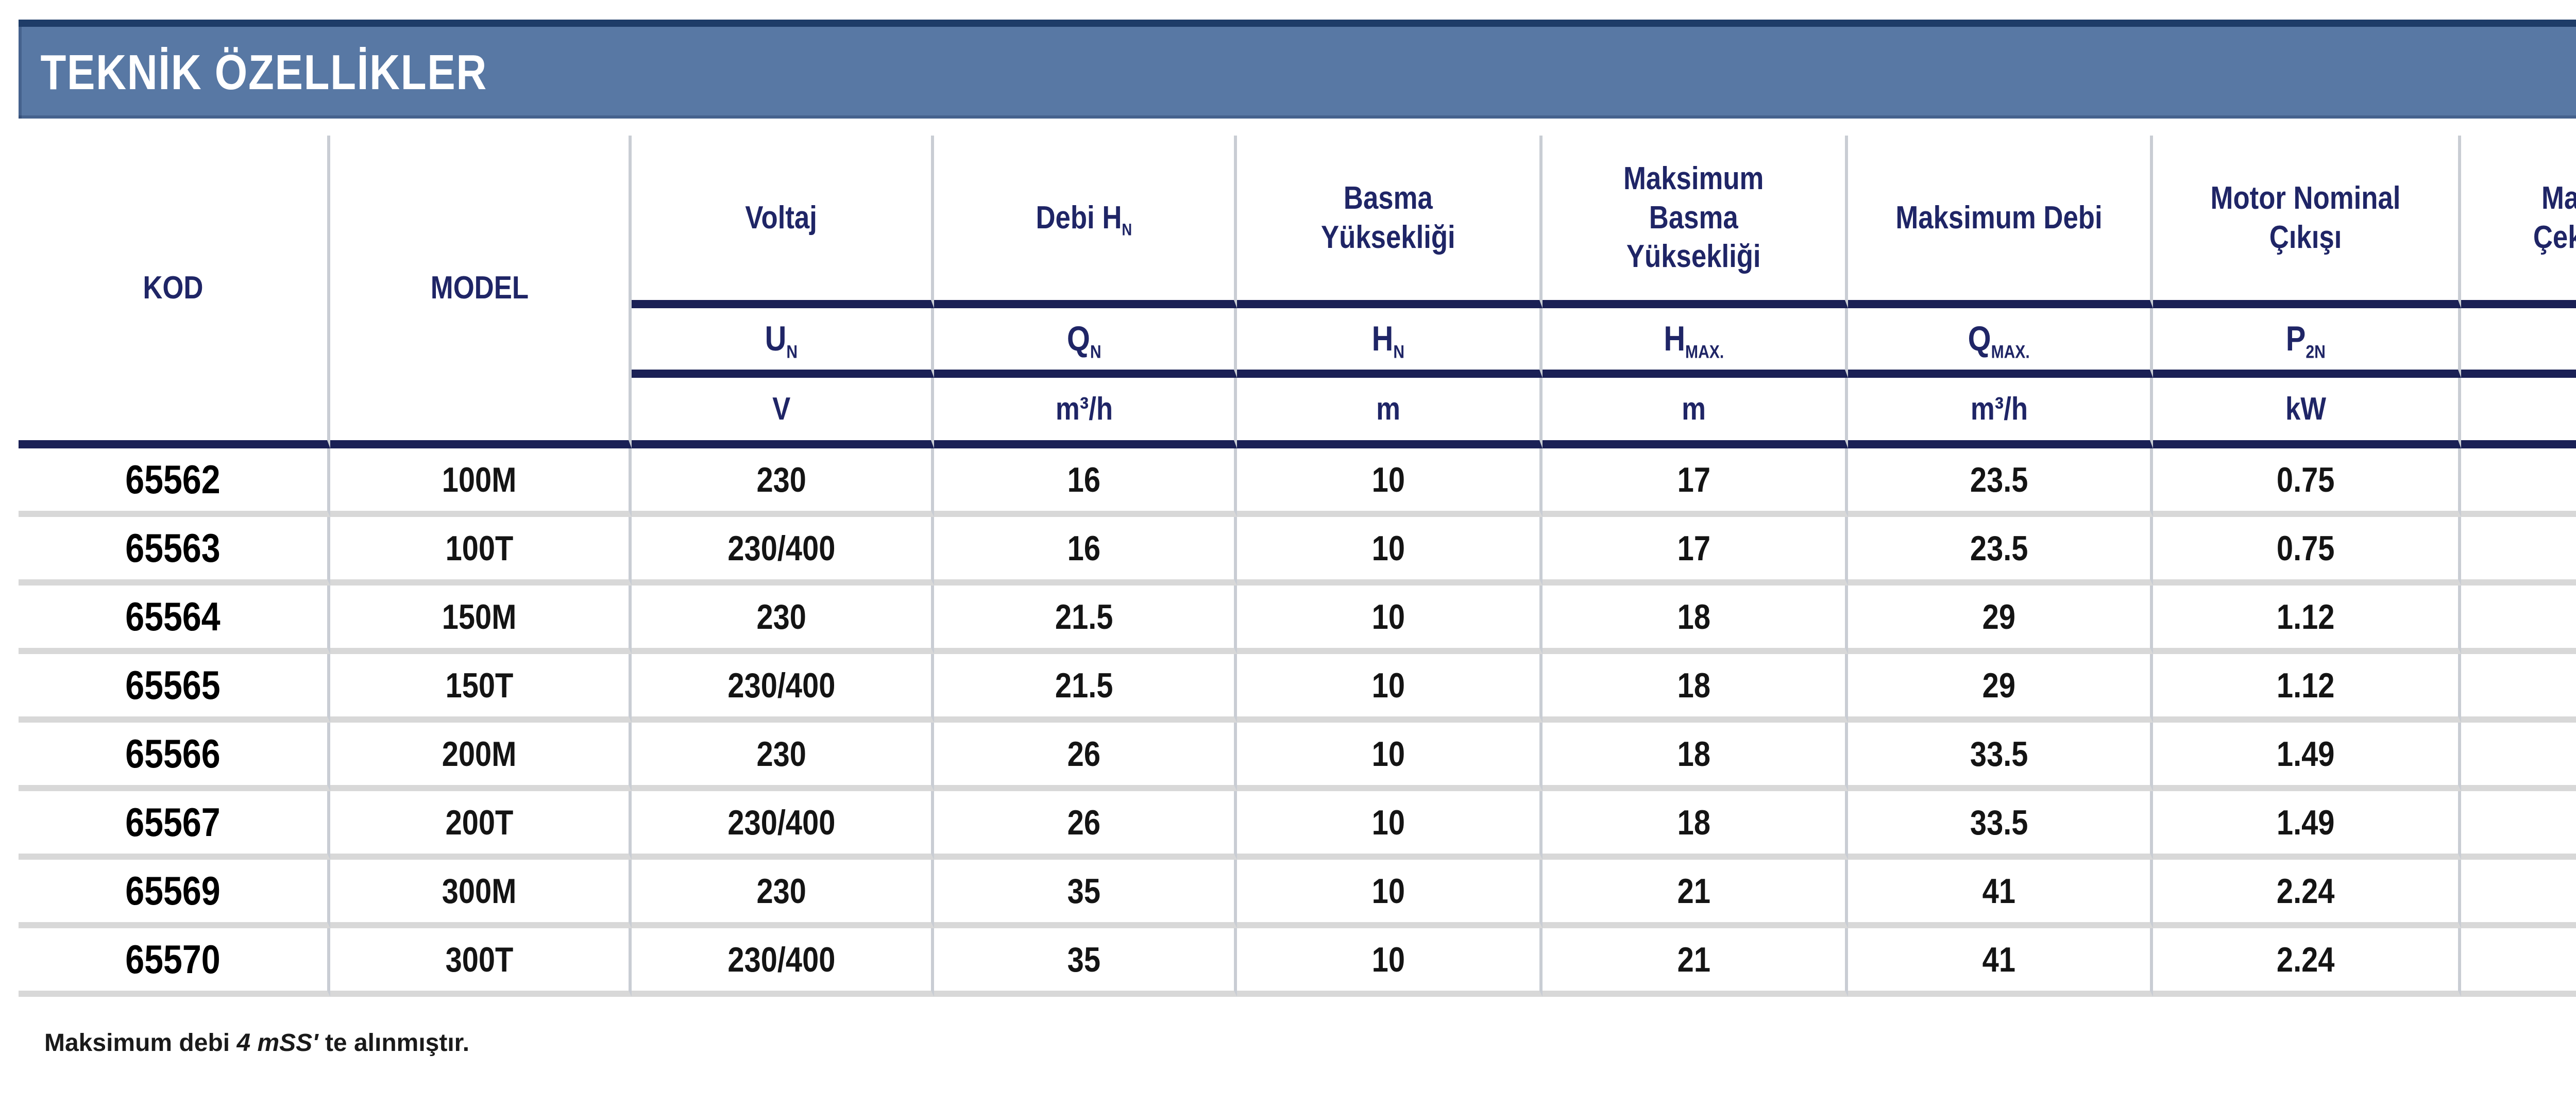  Describe the element at coordinates (2518, 894) in the screenshot. I see `data-cell: 2.59` at that location.